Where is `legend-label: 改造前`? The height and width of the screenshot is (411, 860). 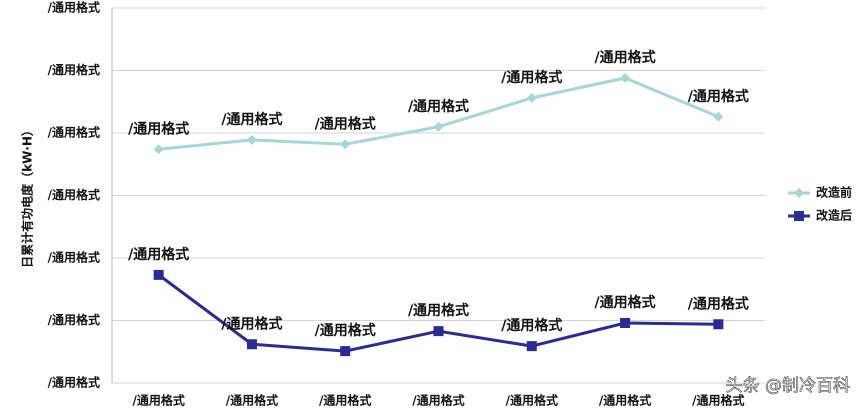 legend-label: 改造前 is located at coordinates (834, 192).